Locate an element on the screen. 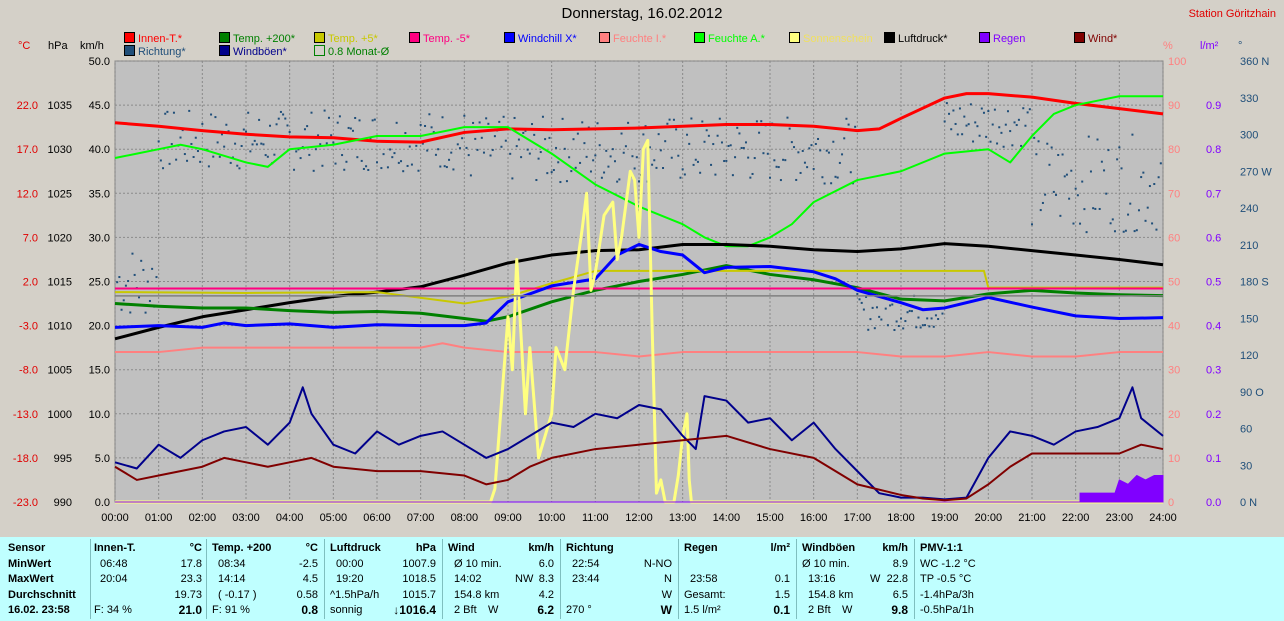 This screenshot has width=1284, height=621. x-tick-label: 08:00 is located at coordinates (465, 518).